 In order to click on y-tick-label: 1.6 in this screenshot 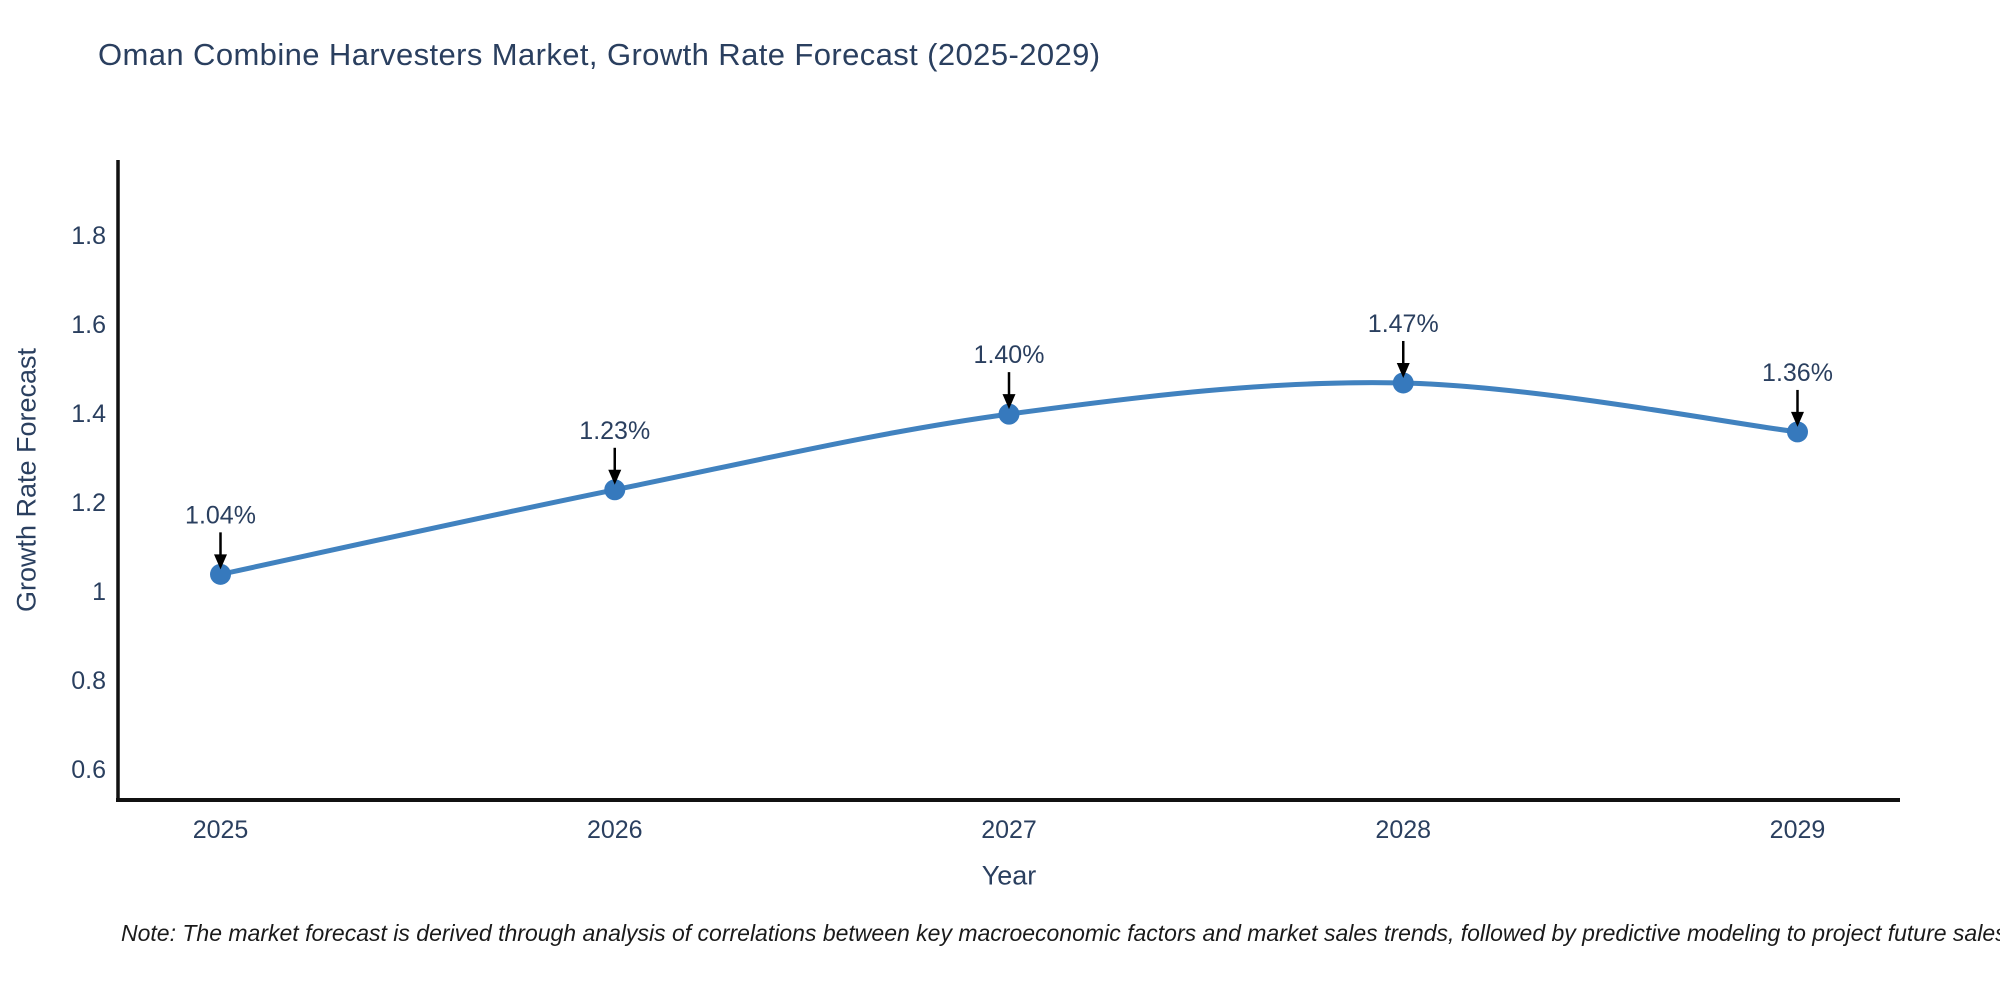, I will do `click(88, 325)`.